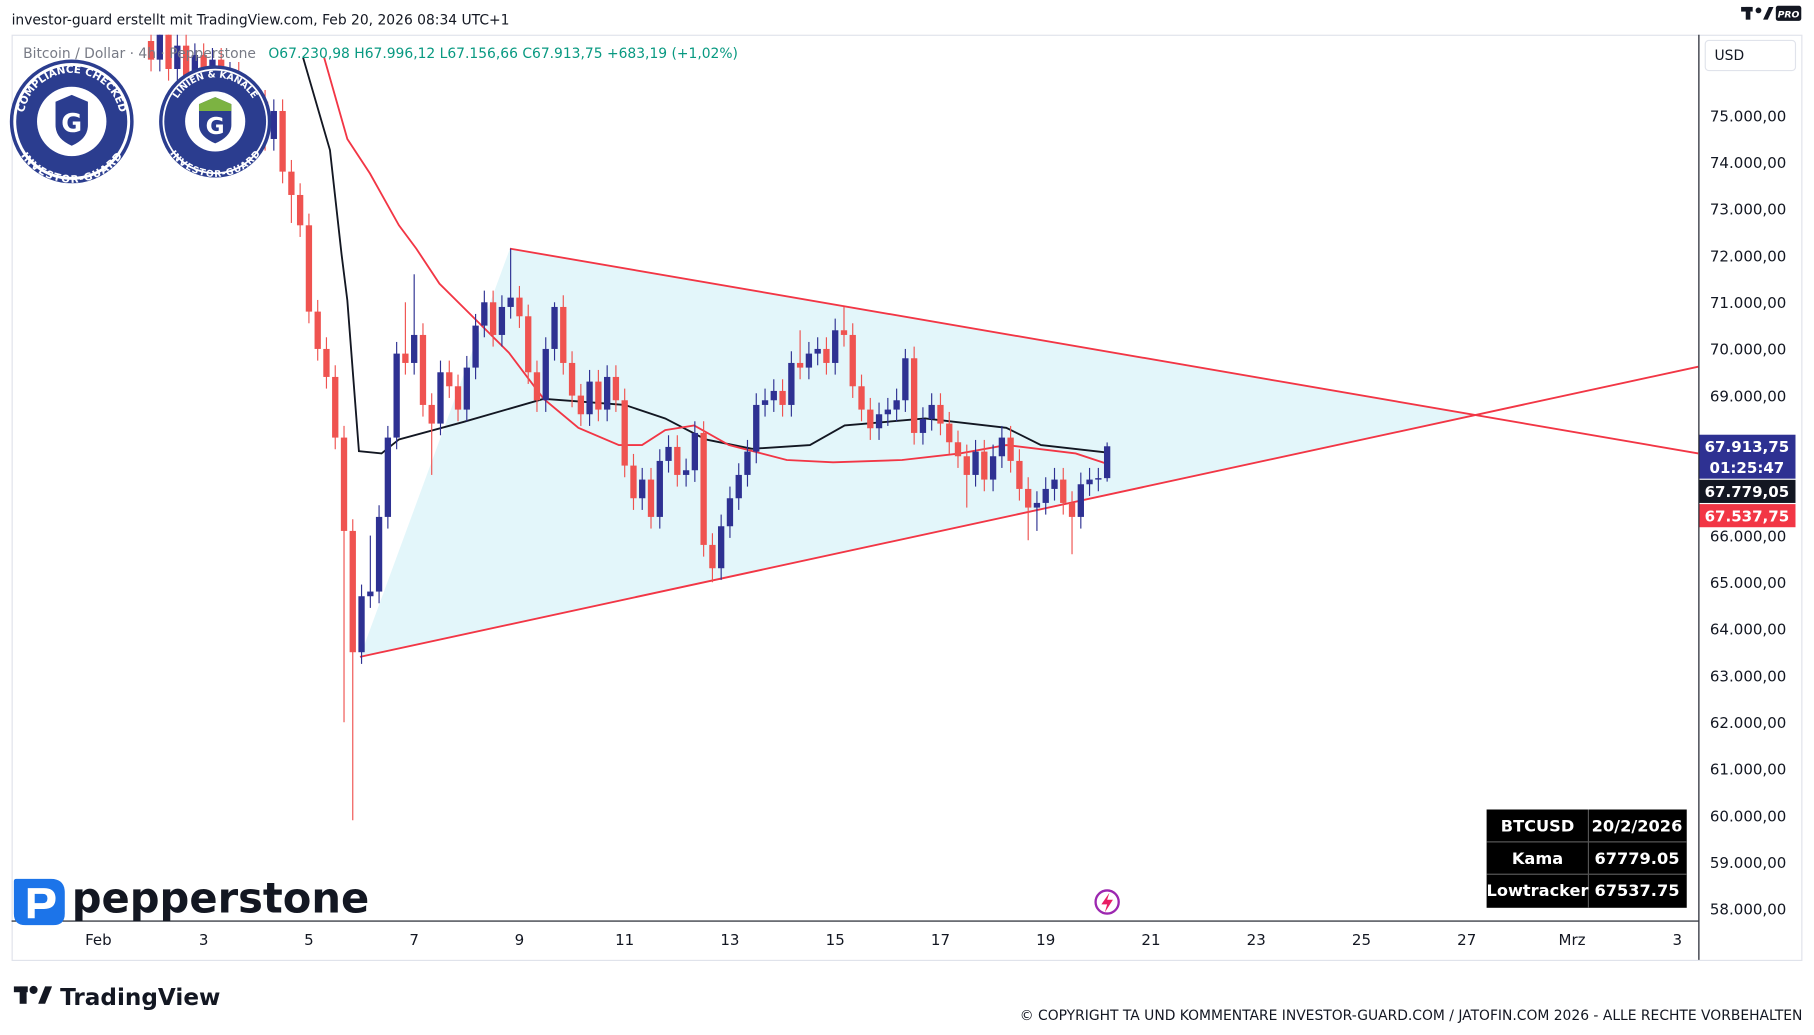 The image size is (1814, 1035). What do you see at coordinates (835, 940) in the screenshot?
I see `x-tick-label: 15` at bounding box center [835, 940].